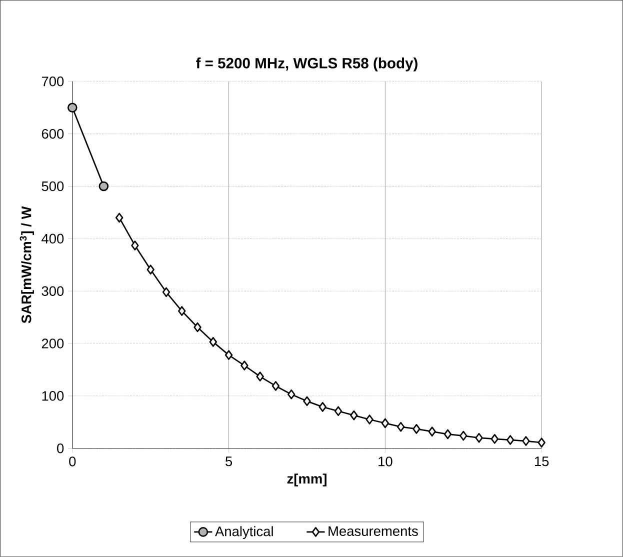 The width and height of the screenshot is (623, 557). Describe the element at coordinates (385, 461) in the screenshot. I see `x-tick-label: 10` at that location.